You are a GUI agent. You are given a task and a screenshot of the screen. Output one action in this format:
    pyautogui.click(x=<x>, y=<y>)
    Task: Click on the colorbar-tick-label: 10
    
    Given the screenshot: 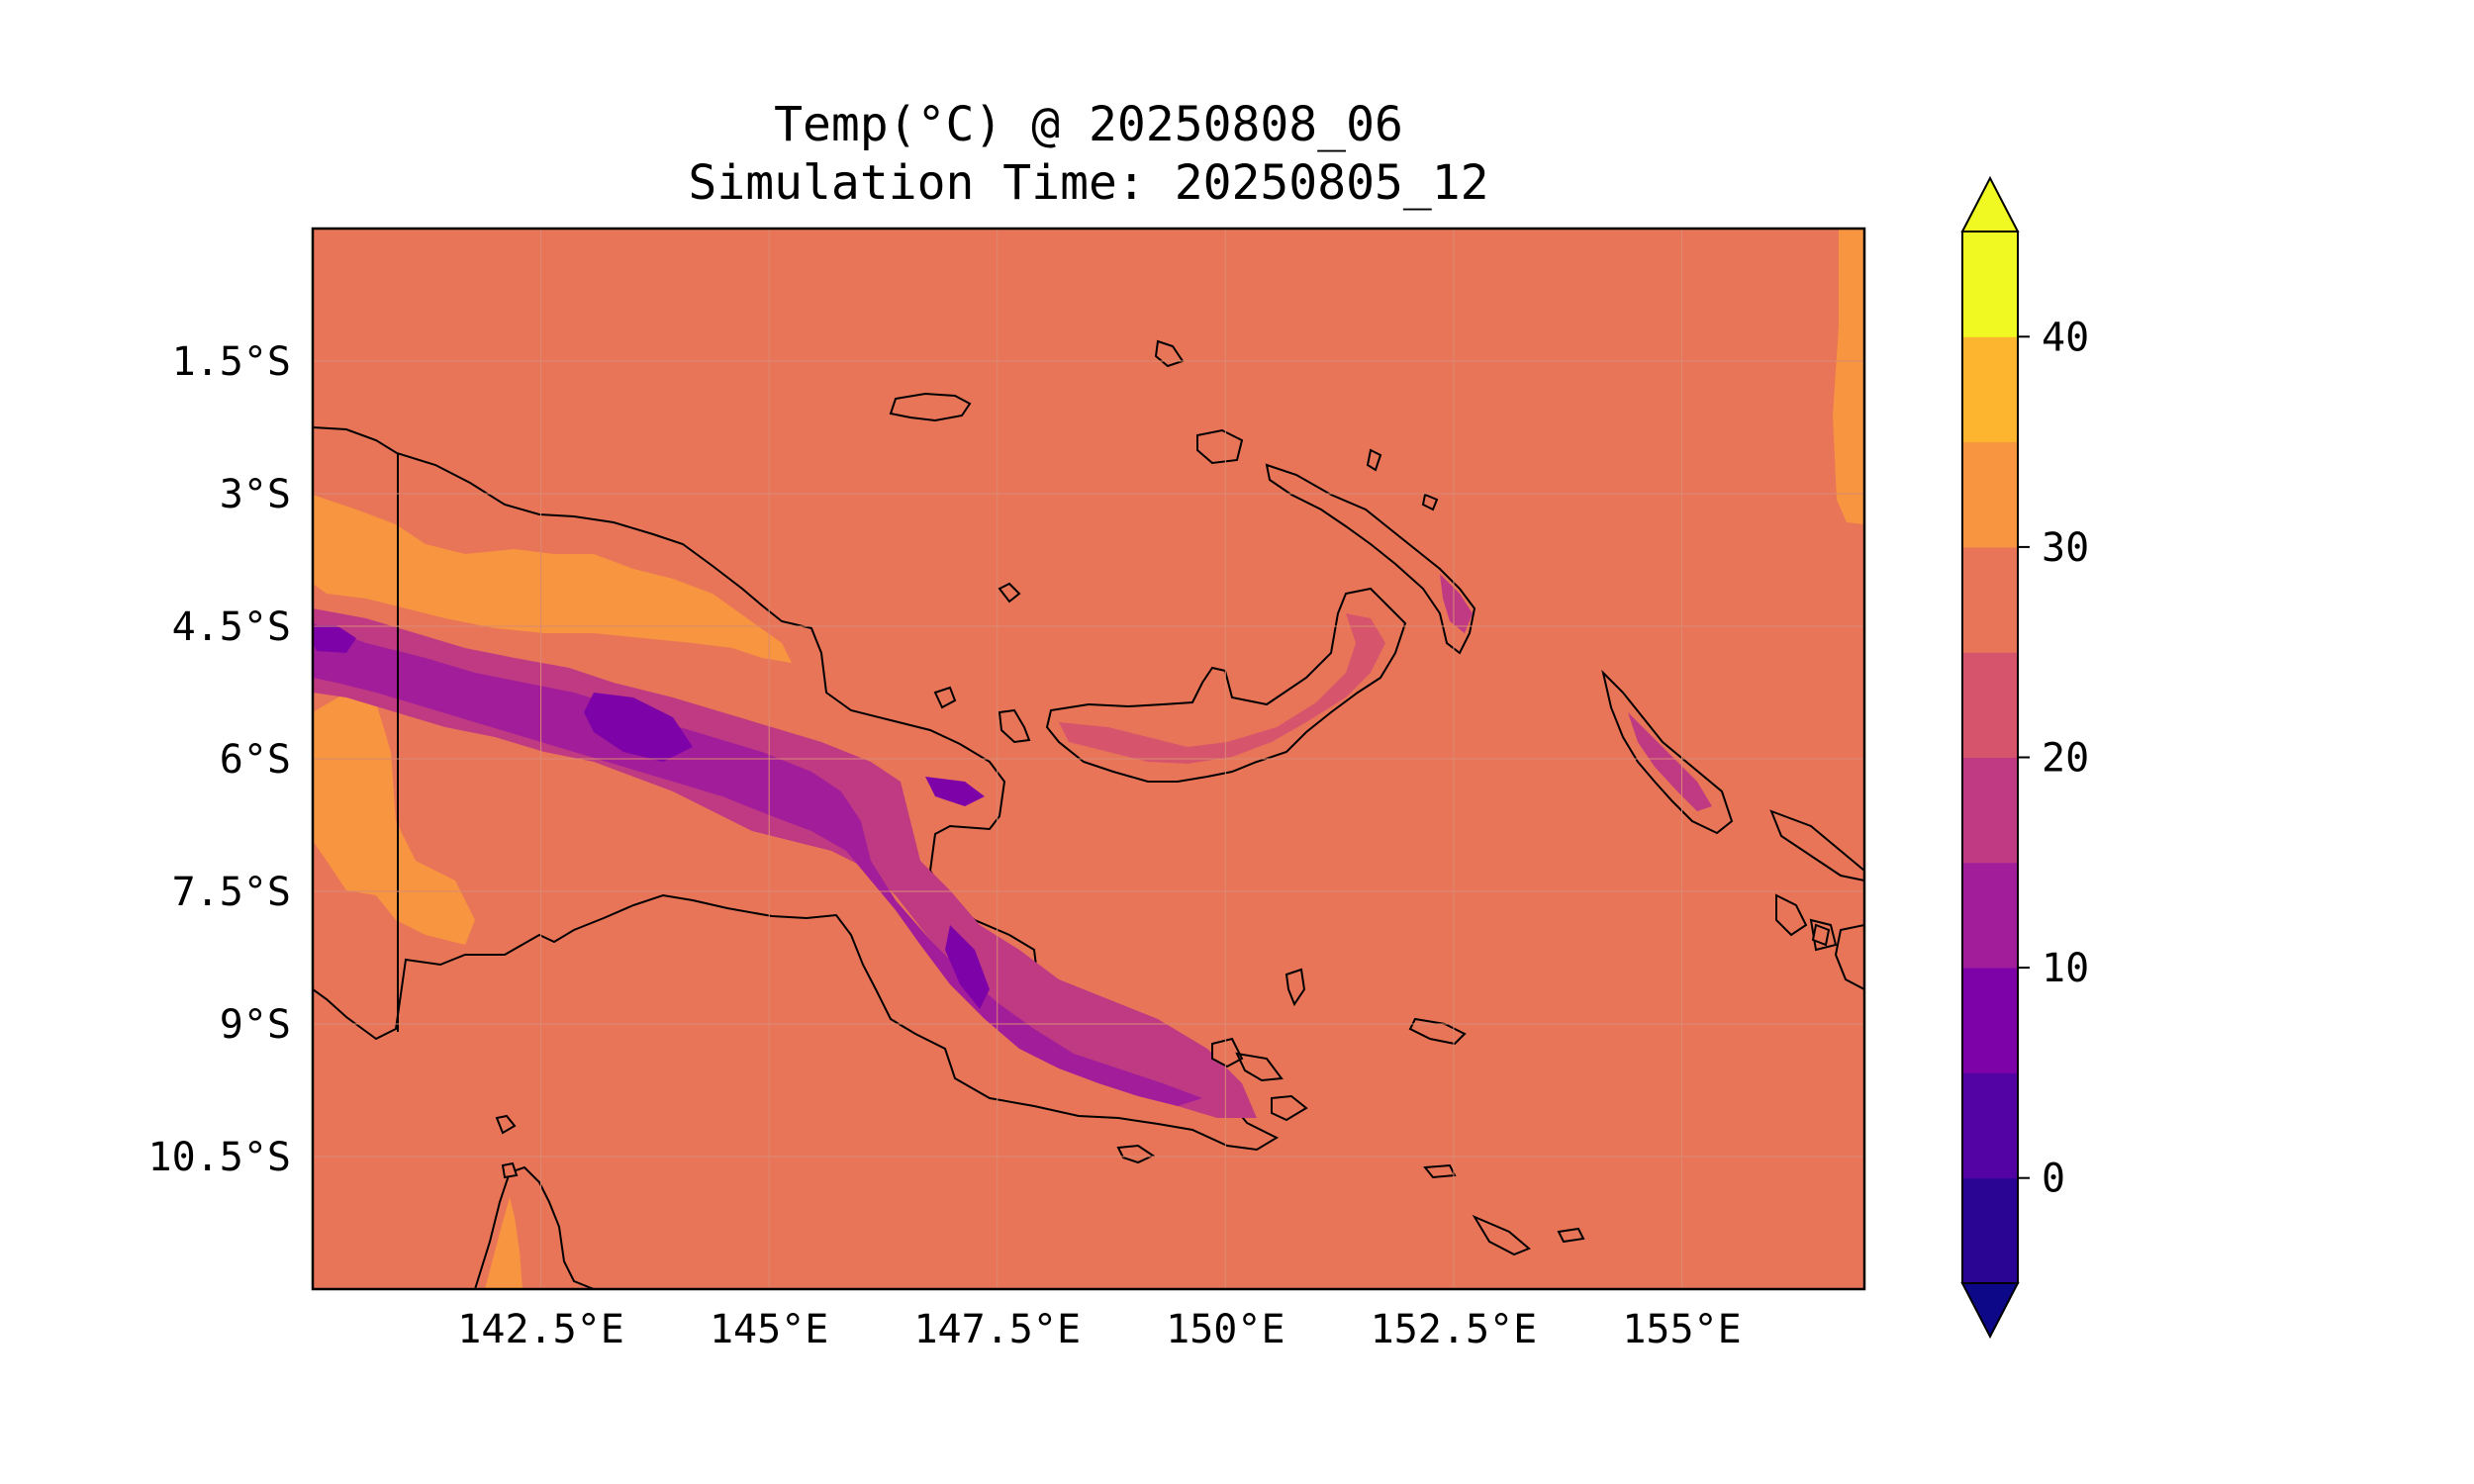 What is the action you would take?
    pyautogui.click(x=2065, y=968)
    